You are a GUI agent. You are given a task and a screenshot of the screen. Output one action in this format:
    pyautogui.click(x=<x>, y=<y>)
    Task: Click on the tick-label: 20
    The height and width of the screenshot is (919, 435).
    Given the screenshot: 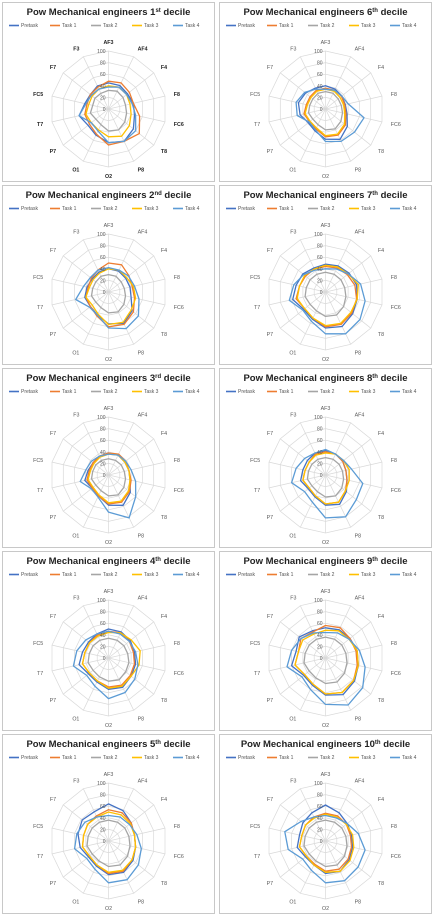 What is the action you would take?
    pyautogui.click(x=103, y=98)
    